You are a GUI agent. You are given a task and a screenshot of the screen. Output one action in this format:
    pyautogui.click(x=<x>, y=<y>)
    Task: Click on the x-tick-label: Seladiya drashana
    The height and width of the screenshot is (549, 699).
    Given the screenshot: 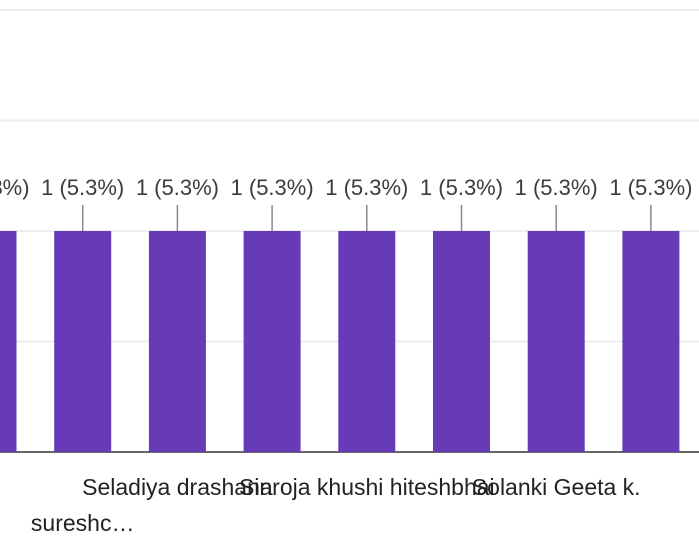 What is the action you would take?
    pyautogui.click(x=177, y=487)
    